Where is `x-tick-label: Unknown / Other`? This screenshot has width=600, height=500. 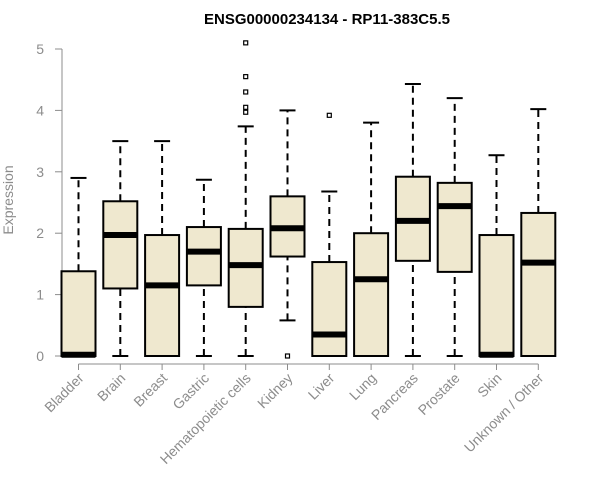 x-tick-label: Unknown / Other is located at coordinates (504, 413).